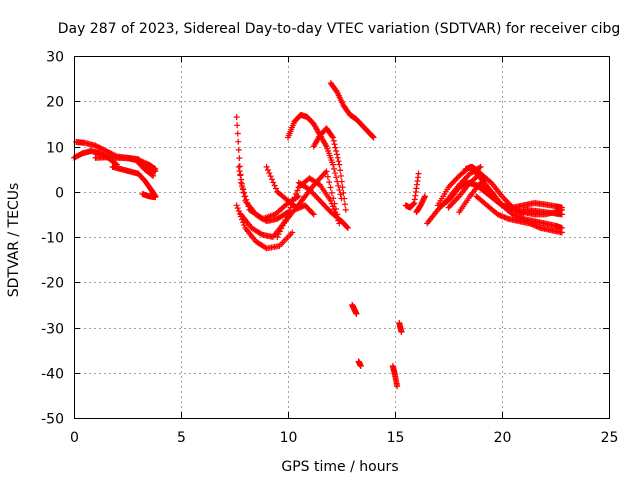 The image size is (640, 480). I want to click on series-arc-d9, so click(532, 205).